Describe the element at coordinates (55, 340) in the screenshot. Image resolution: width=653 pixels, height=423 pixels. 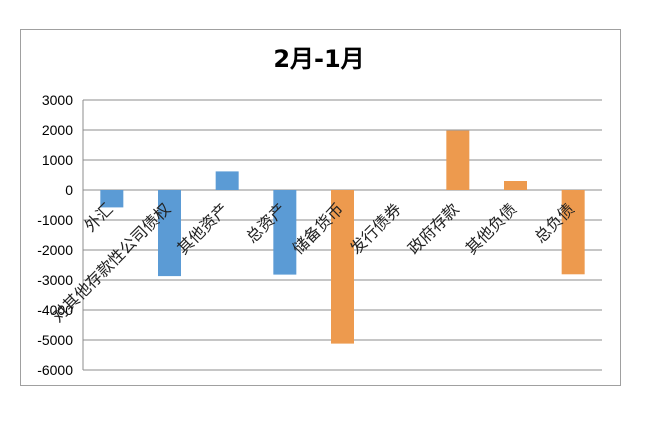
I see `y-tick-label: -5000` at that location.